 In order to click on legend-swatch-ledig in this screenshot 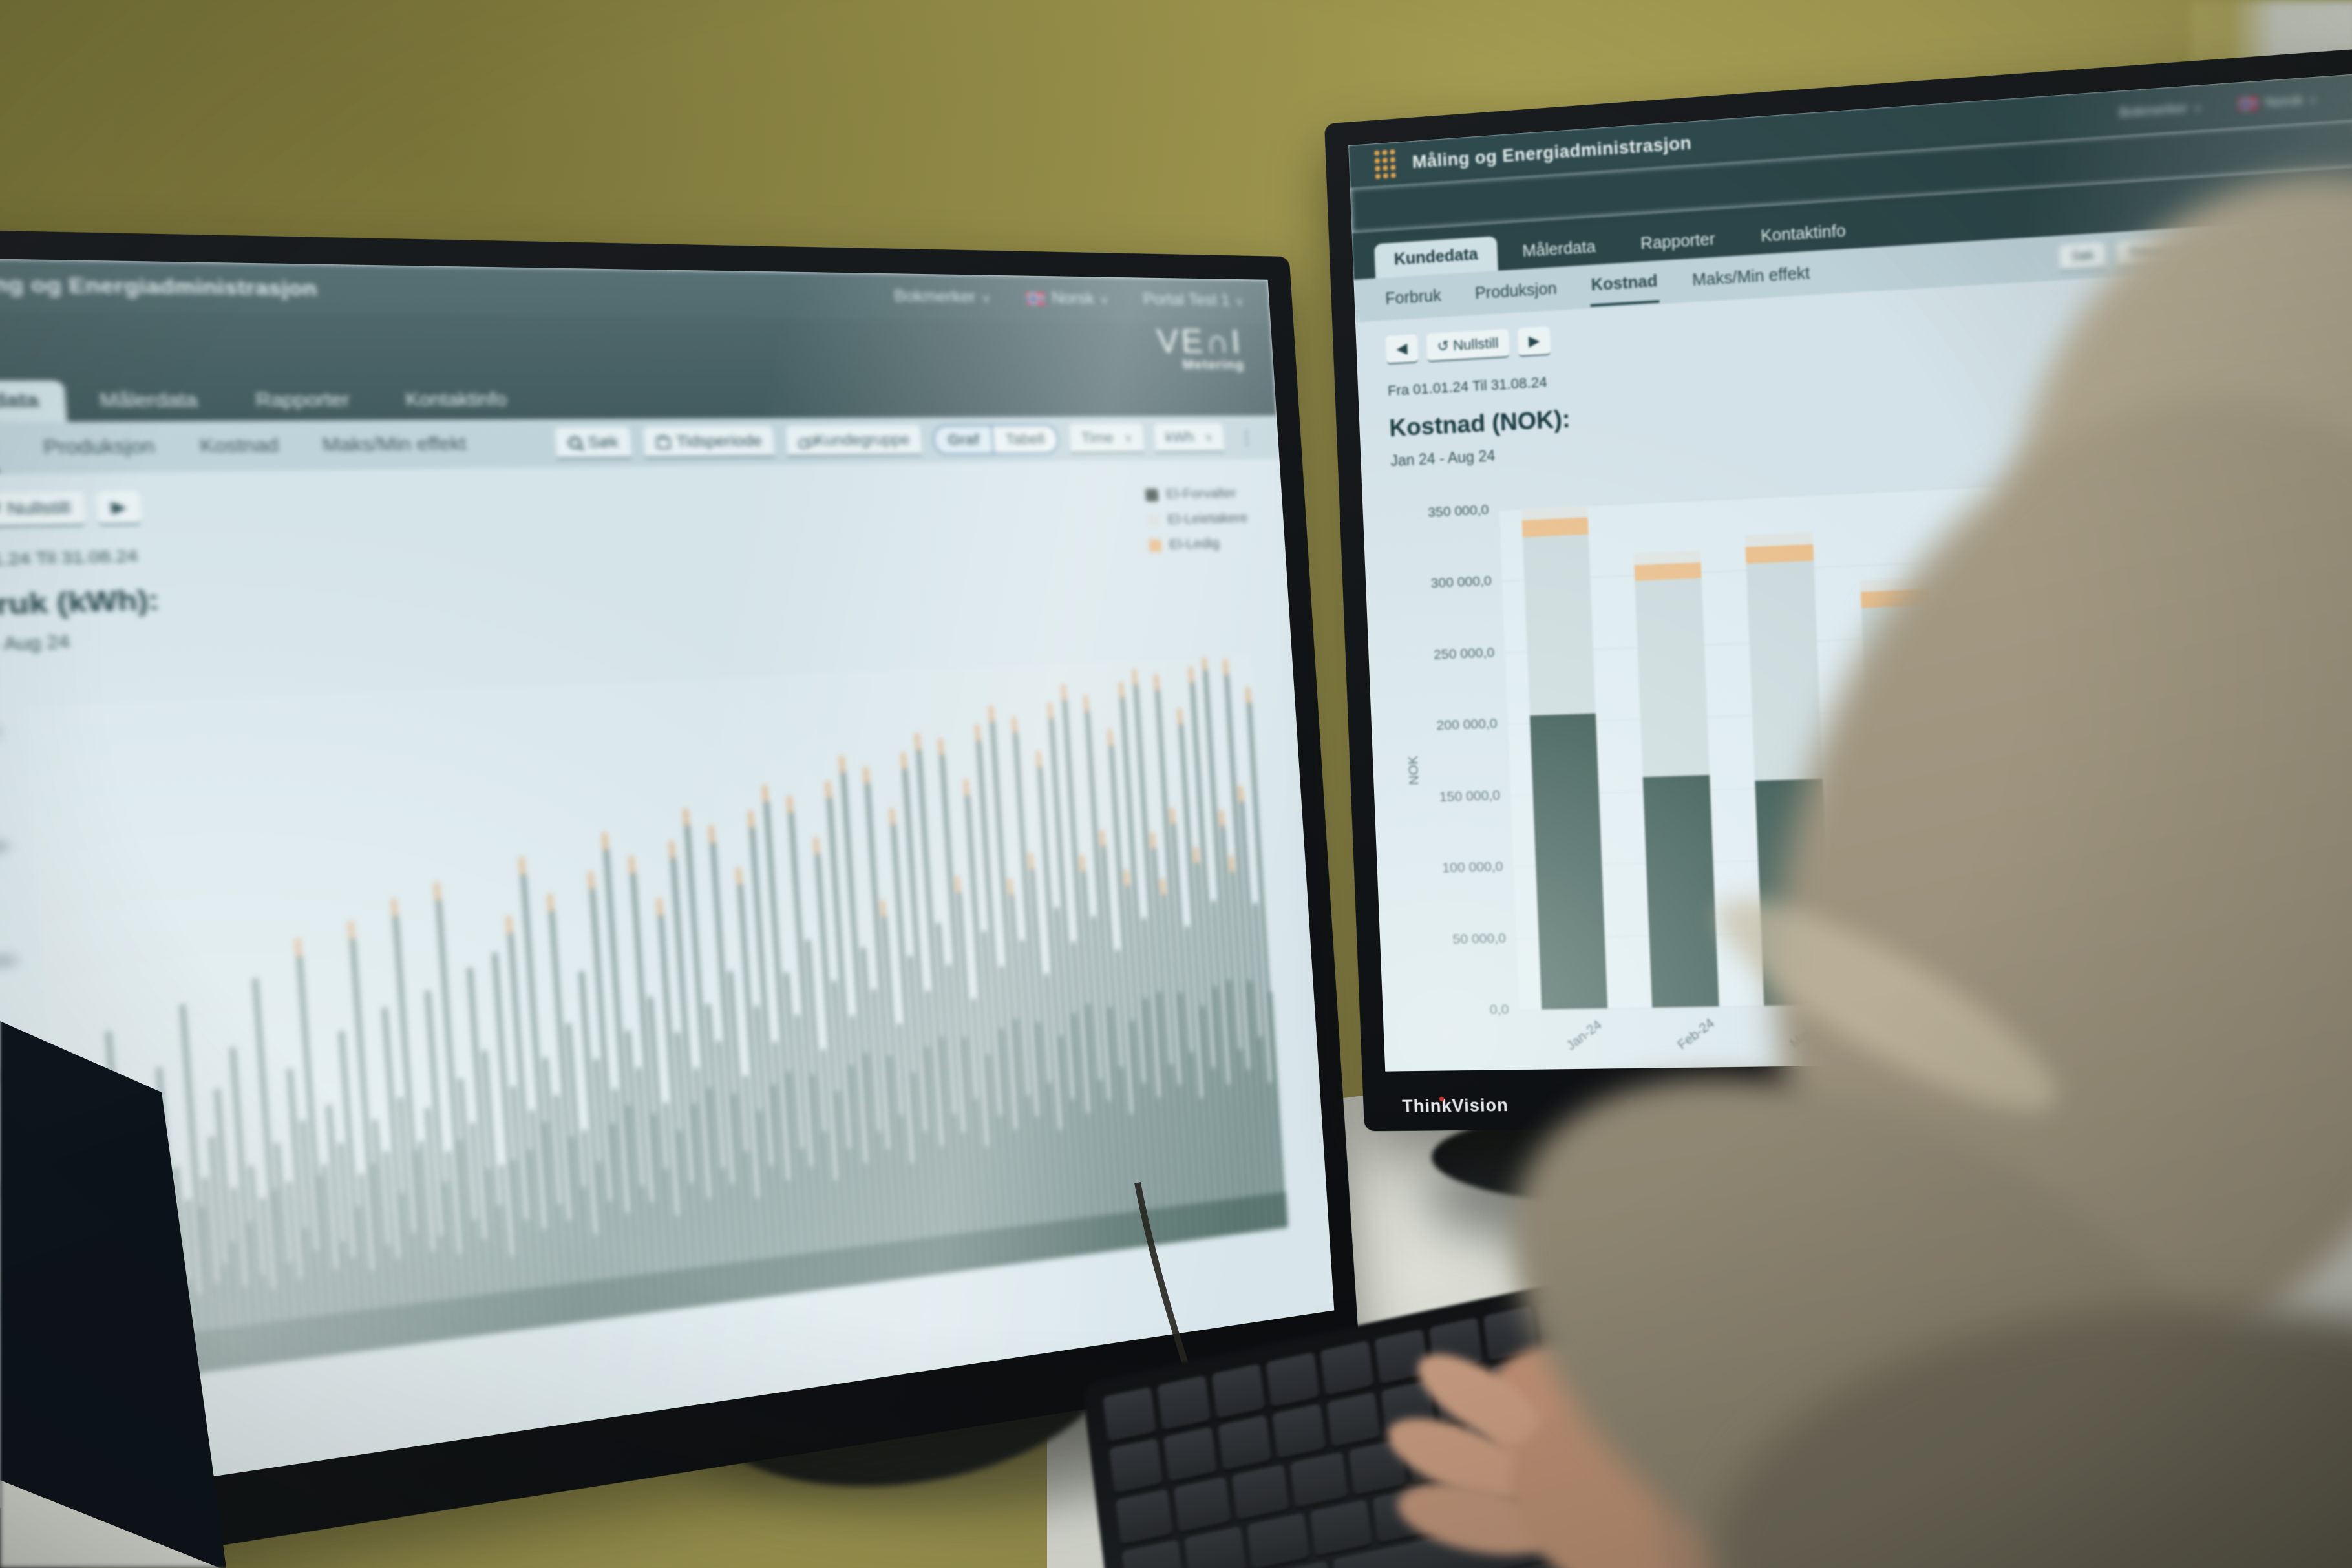, I will do `click(1155, 545)`.